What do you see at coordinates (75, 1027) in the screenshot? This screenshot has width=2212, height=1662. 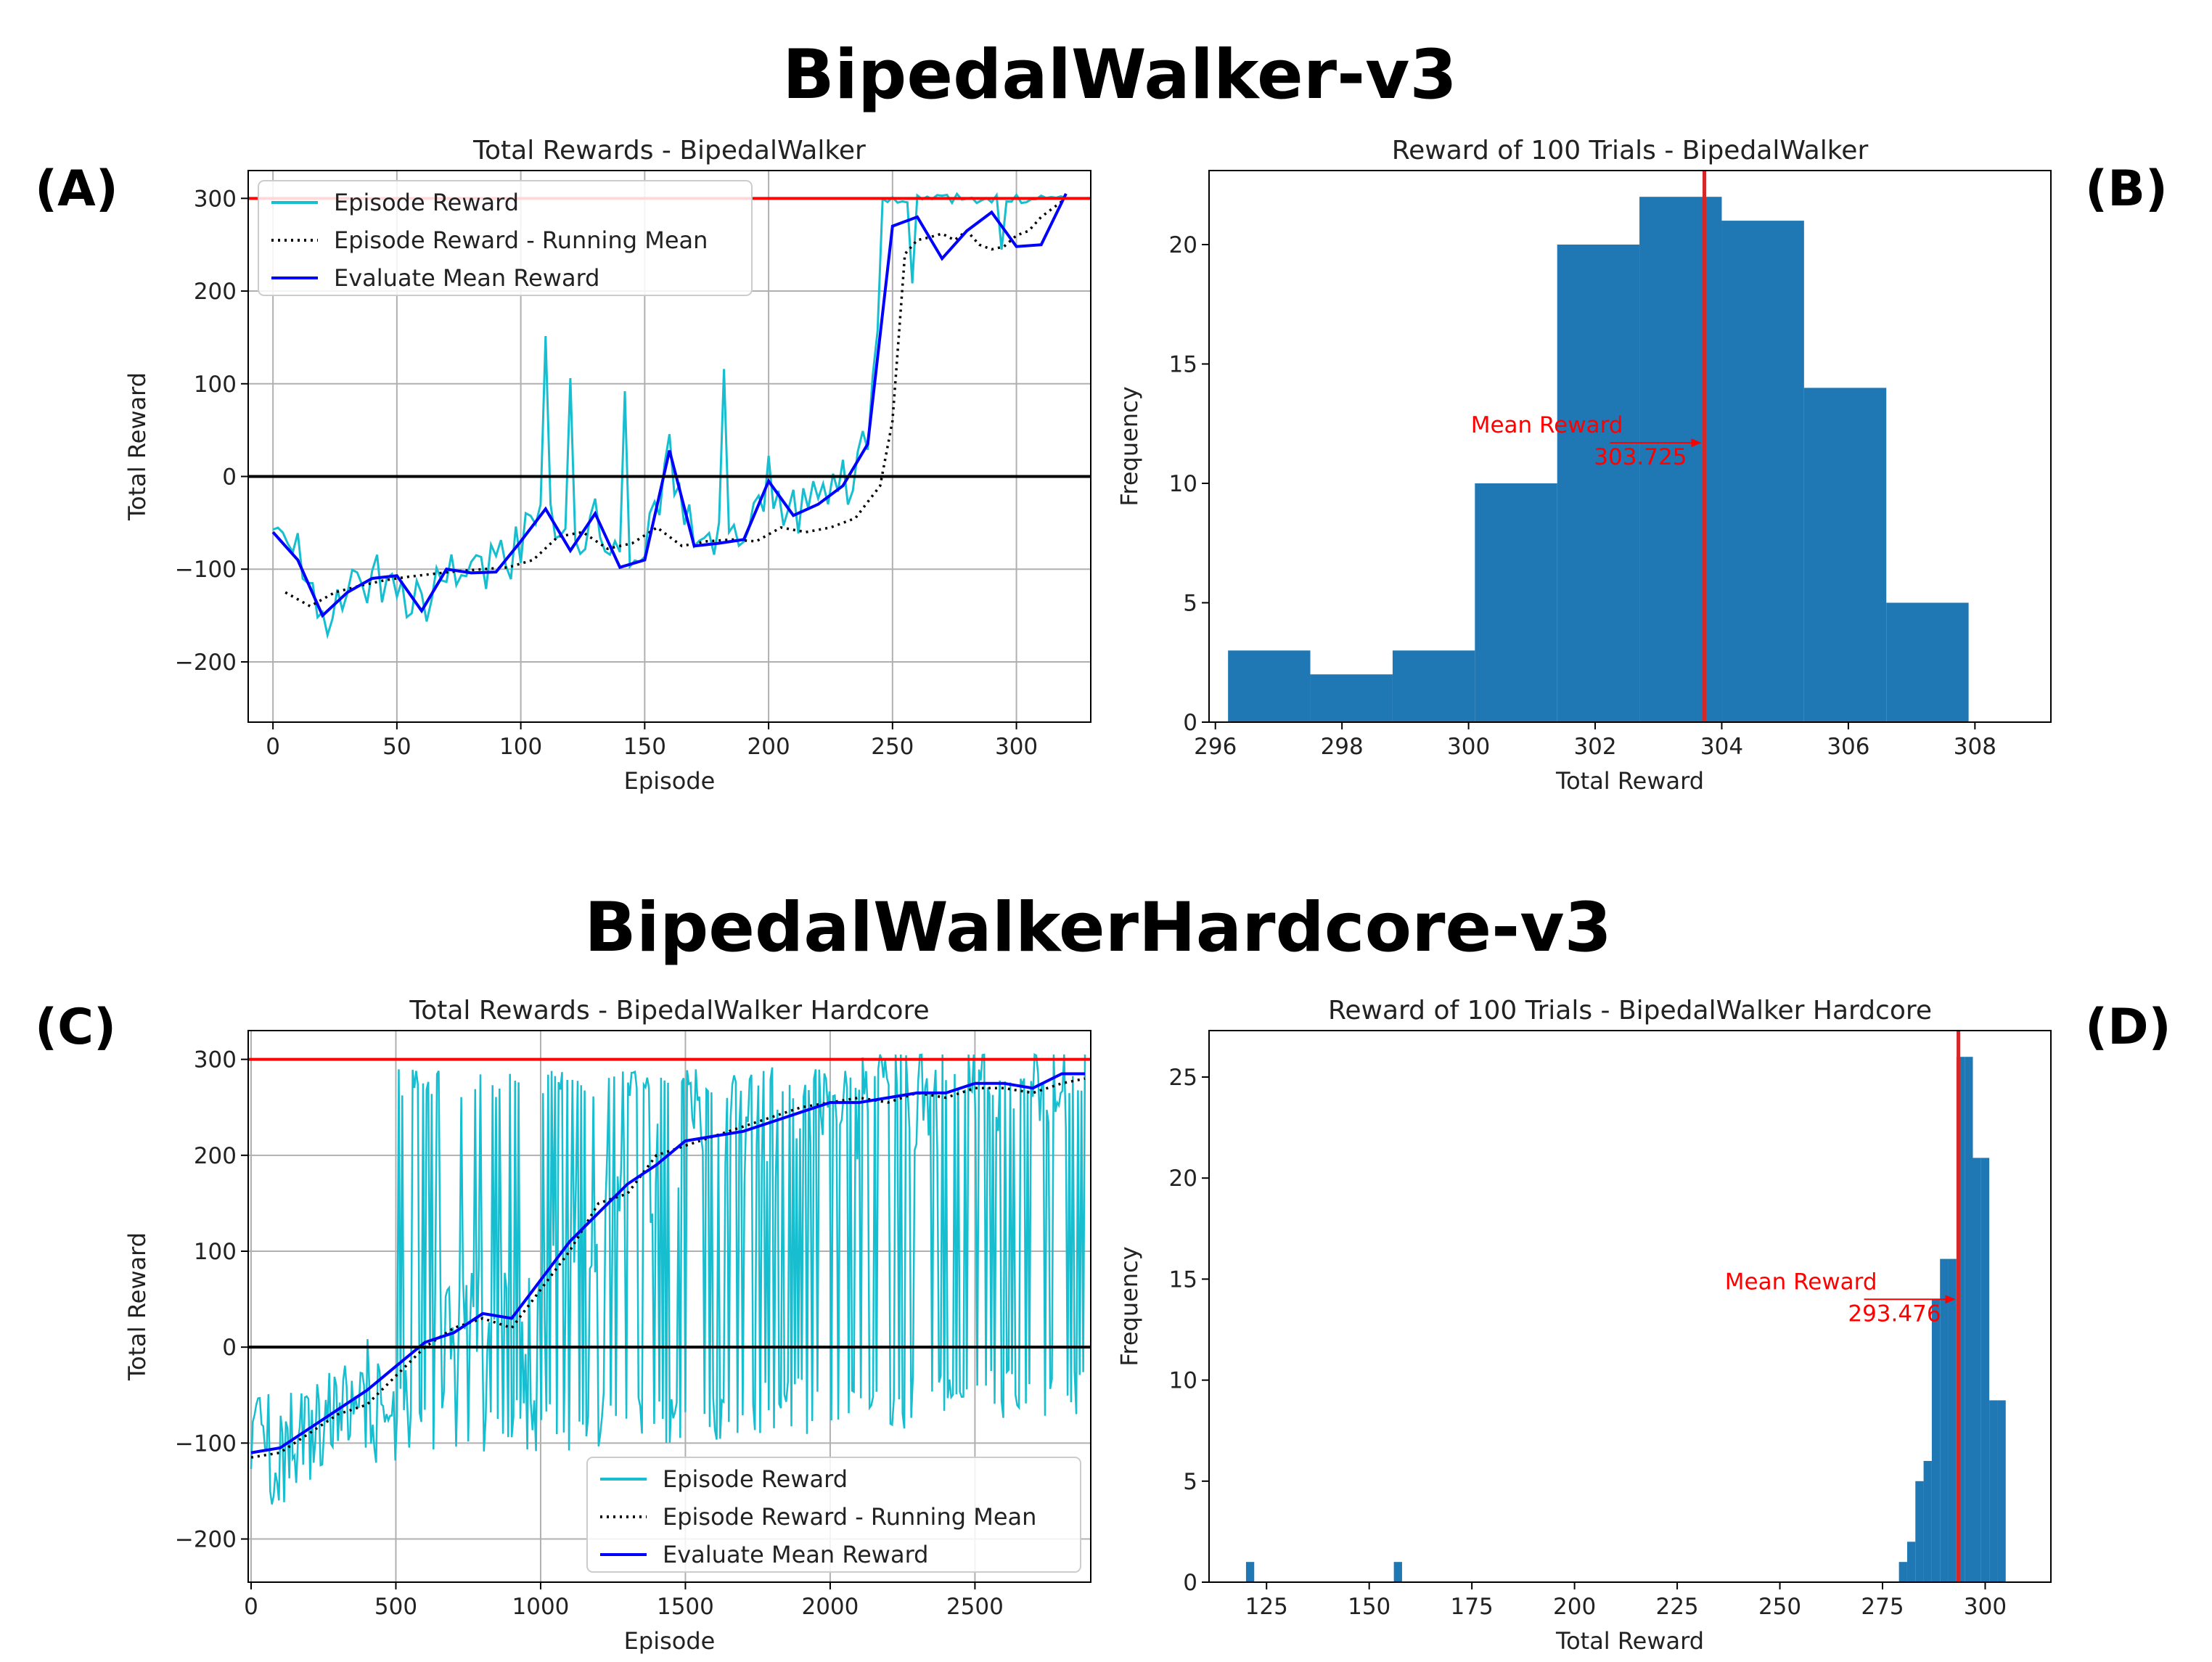 I see `panel-label-c: (C)` at bounding box center [75, 1027].